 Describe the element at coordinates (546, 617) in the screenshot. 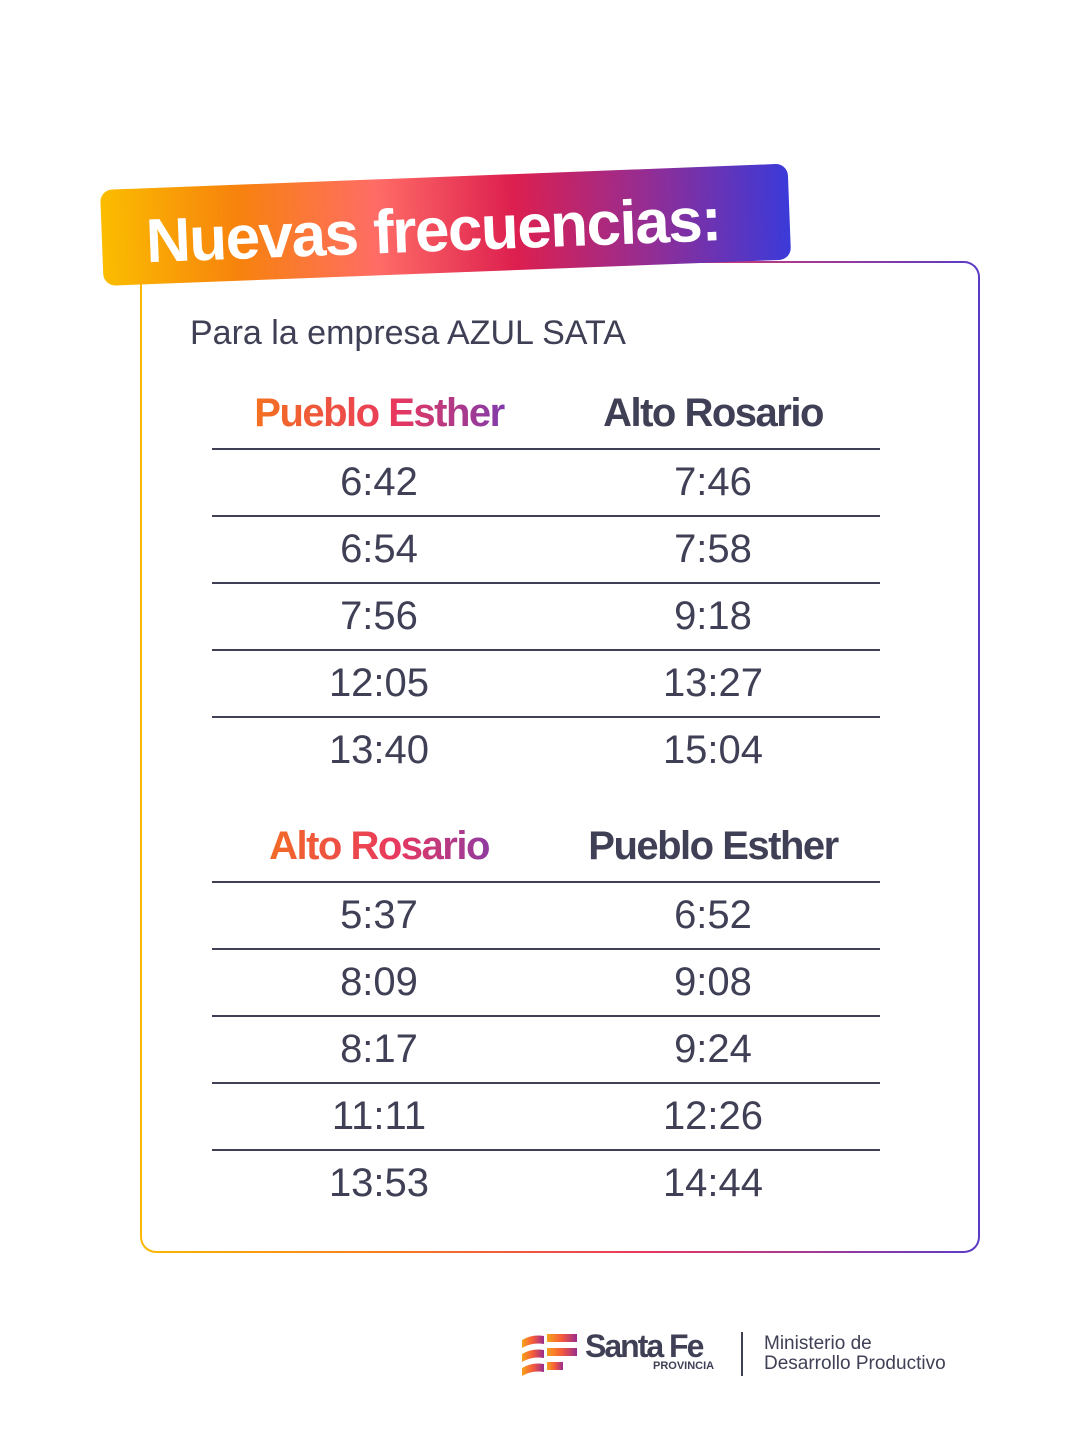

I see `table-row: 7:56 9:18` at that location.